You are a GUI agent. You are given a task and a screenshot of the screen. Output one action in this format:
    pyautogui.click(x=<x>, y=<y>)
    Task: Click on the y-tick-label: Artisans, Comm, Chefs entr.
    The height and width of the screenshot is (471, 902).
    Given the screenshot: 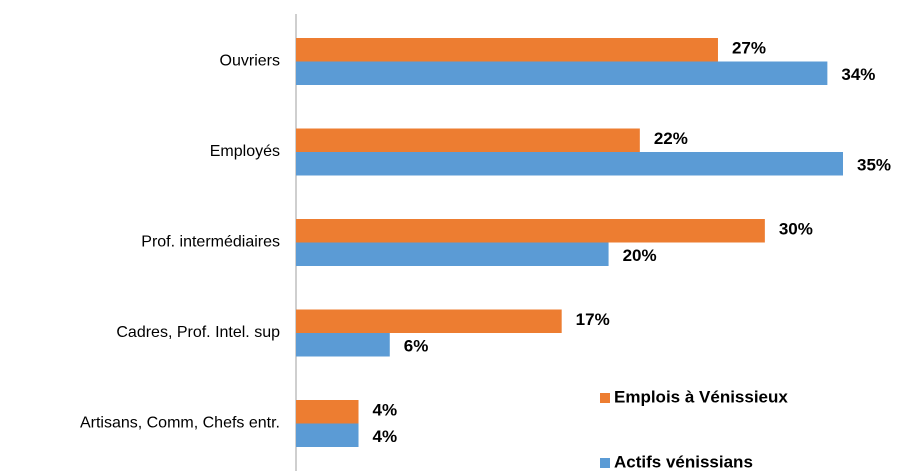 What is the action you would take?
    pyautogui.click(x=180, y=423)
    